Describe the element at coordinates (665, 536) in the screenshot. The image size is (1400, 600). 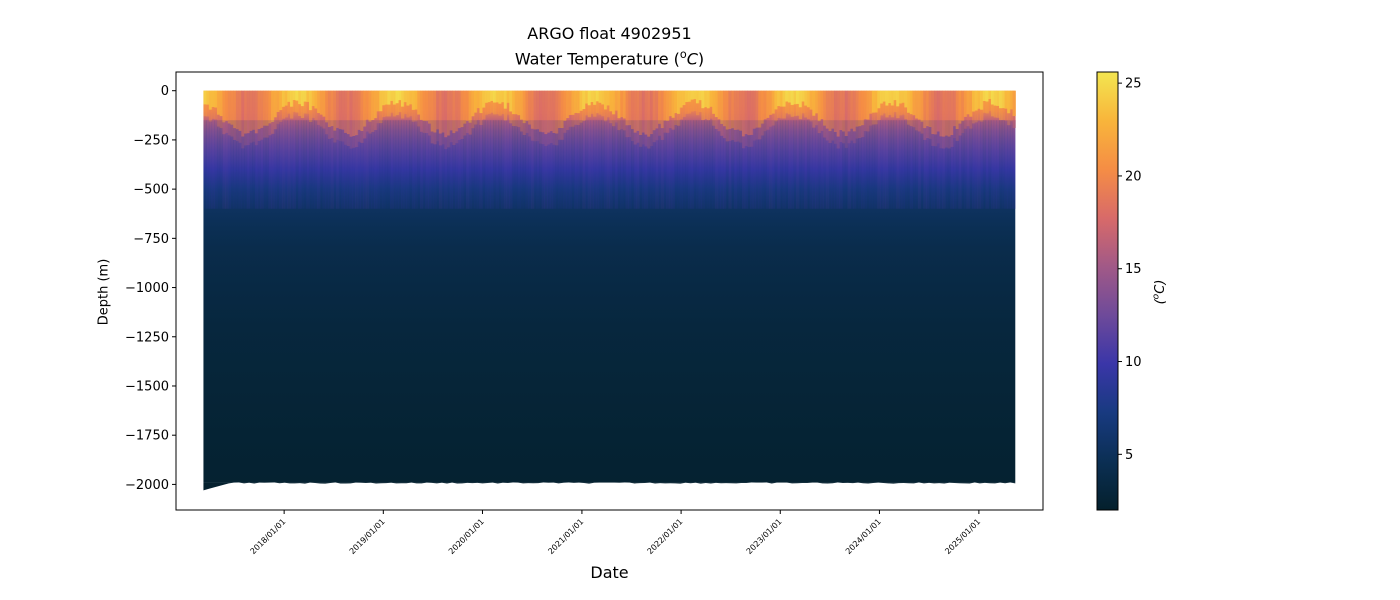
I see `x-tick-label: 2022/01/01` at that location.